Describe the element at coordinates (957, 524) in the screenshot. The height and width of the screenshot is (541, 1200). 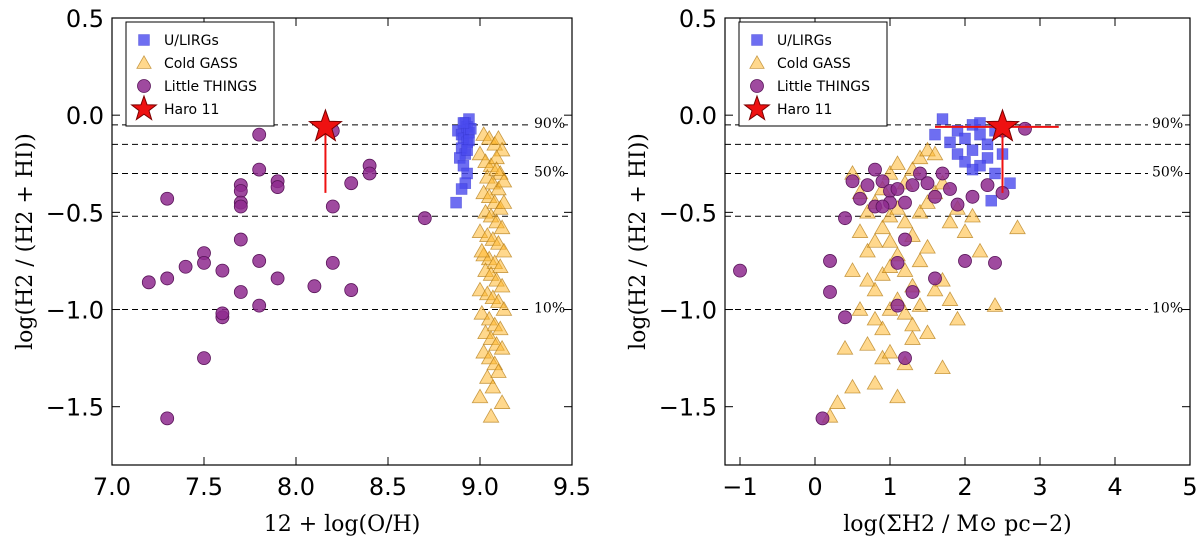
I see `x-axis-title: log(ΣH2 / M⊙ pc−2)` at that location.